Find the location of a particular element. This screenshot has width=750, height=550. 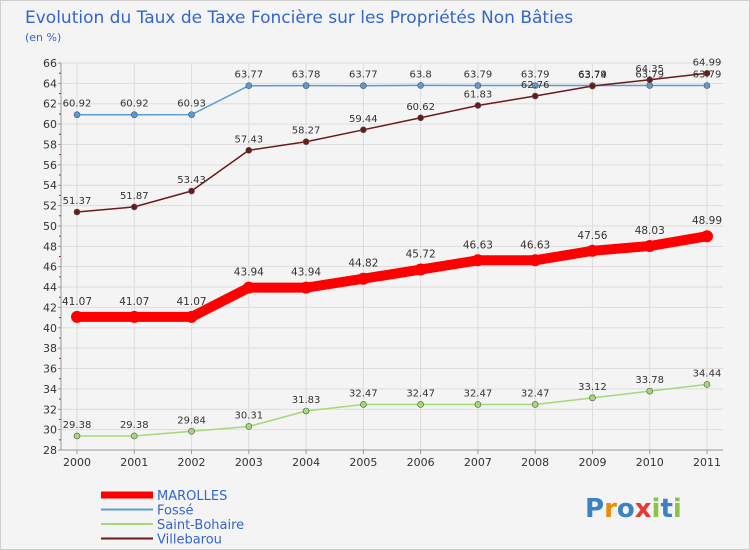

logo-letter: x is located at coordinates (643, 509).